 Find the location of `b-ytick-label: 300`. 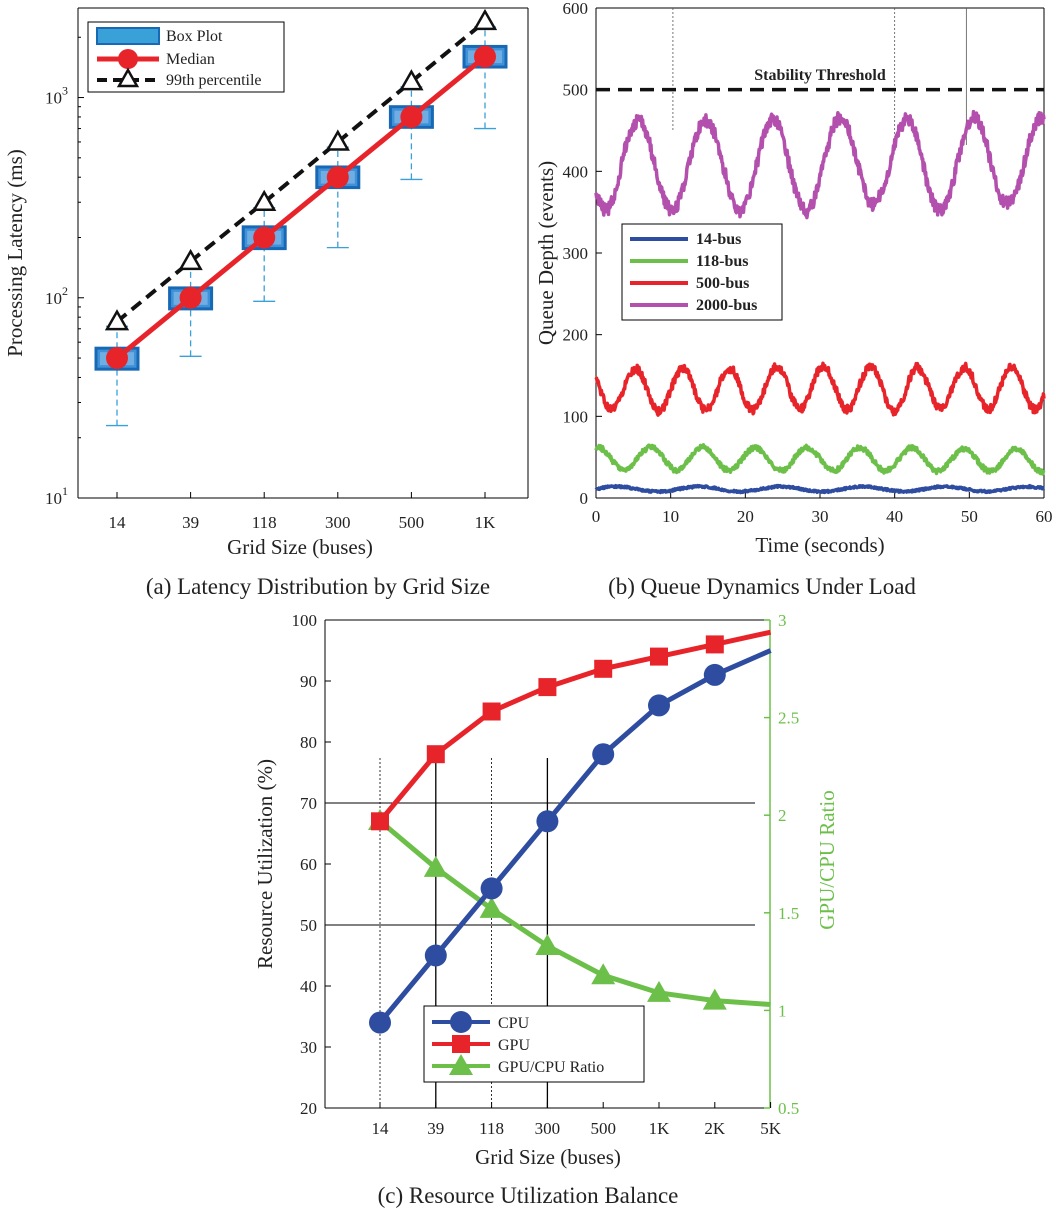

b-ytick-label: 300 is located at coordinates (576, 253).